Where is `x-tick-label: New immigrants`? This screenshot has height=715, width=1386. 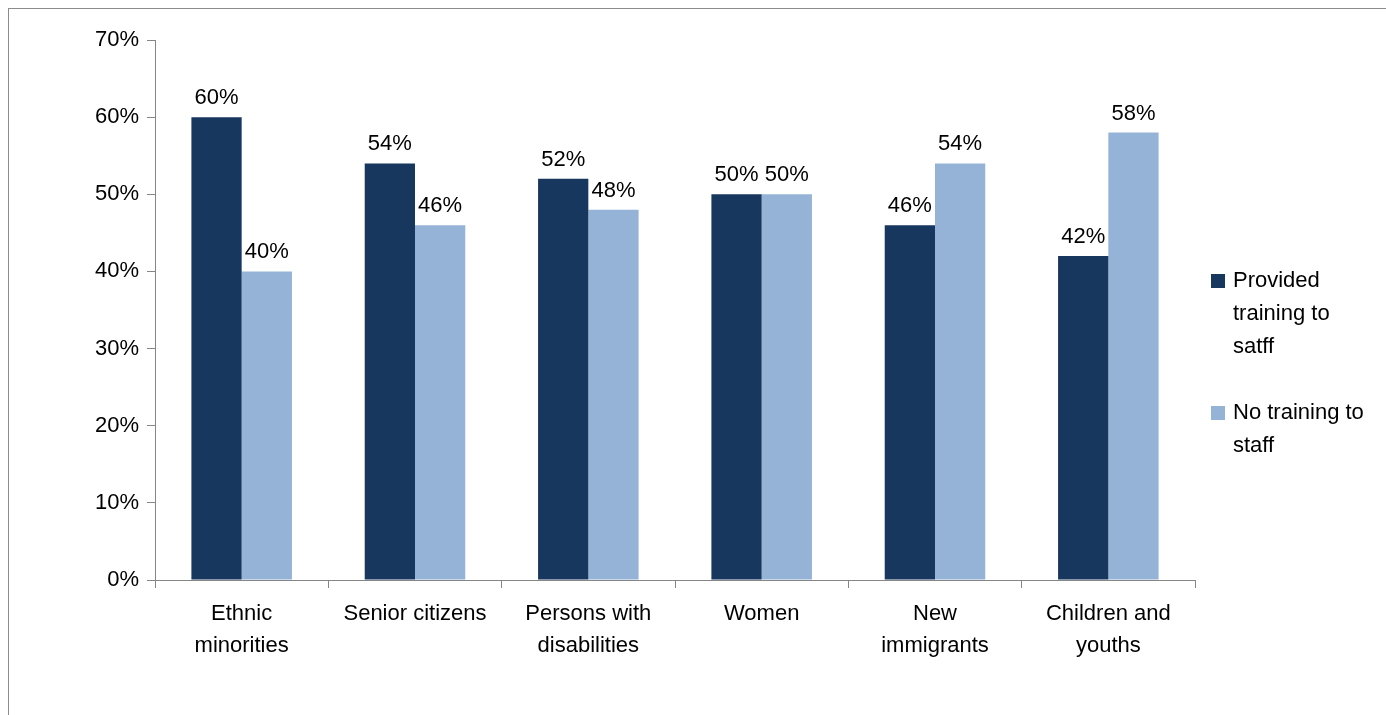
x-tick-label: New immigrants is located at coordinates (935, 628).